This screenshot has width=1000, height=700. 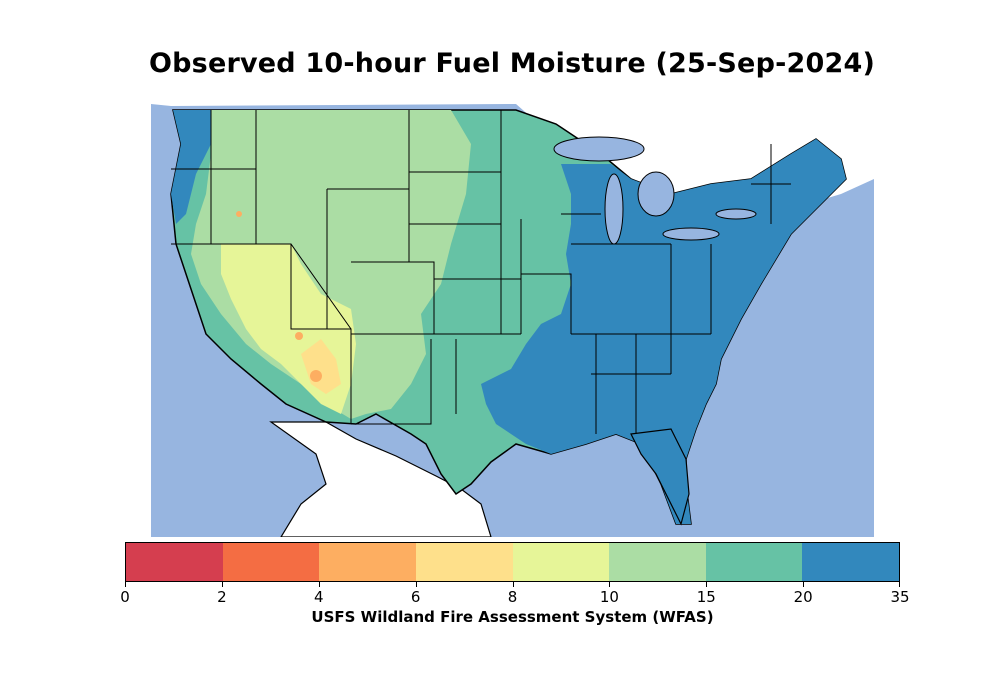 What do you see at coordinates (691, 234) in the screenshot?
I see `lake-erie` at bounding box center [691, 234].